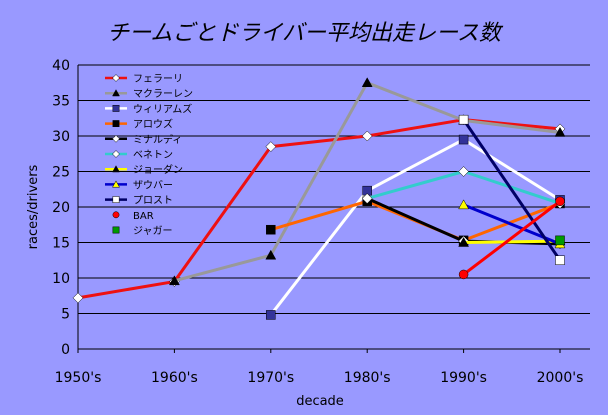  What do you see at coordinates (560, 378) in the screenshot?
I see `x-tick-label: 2000's` at bounding box center [560, 378].